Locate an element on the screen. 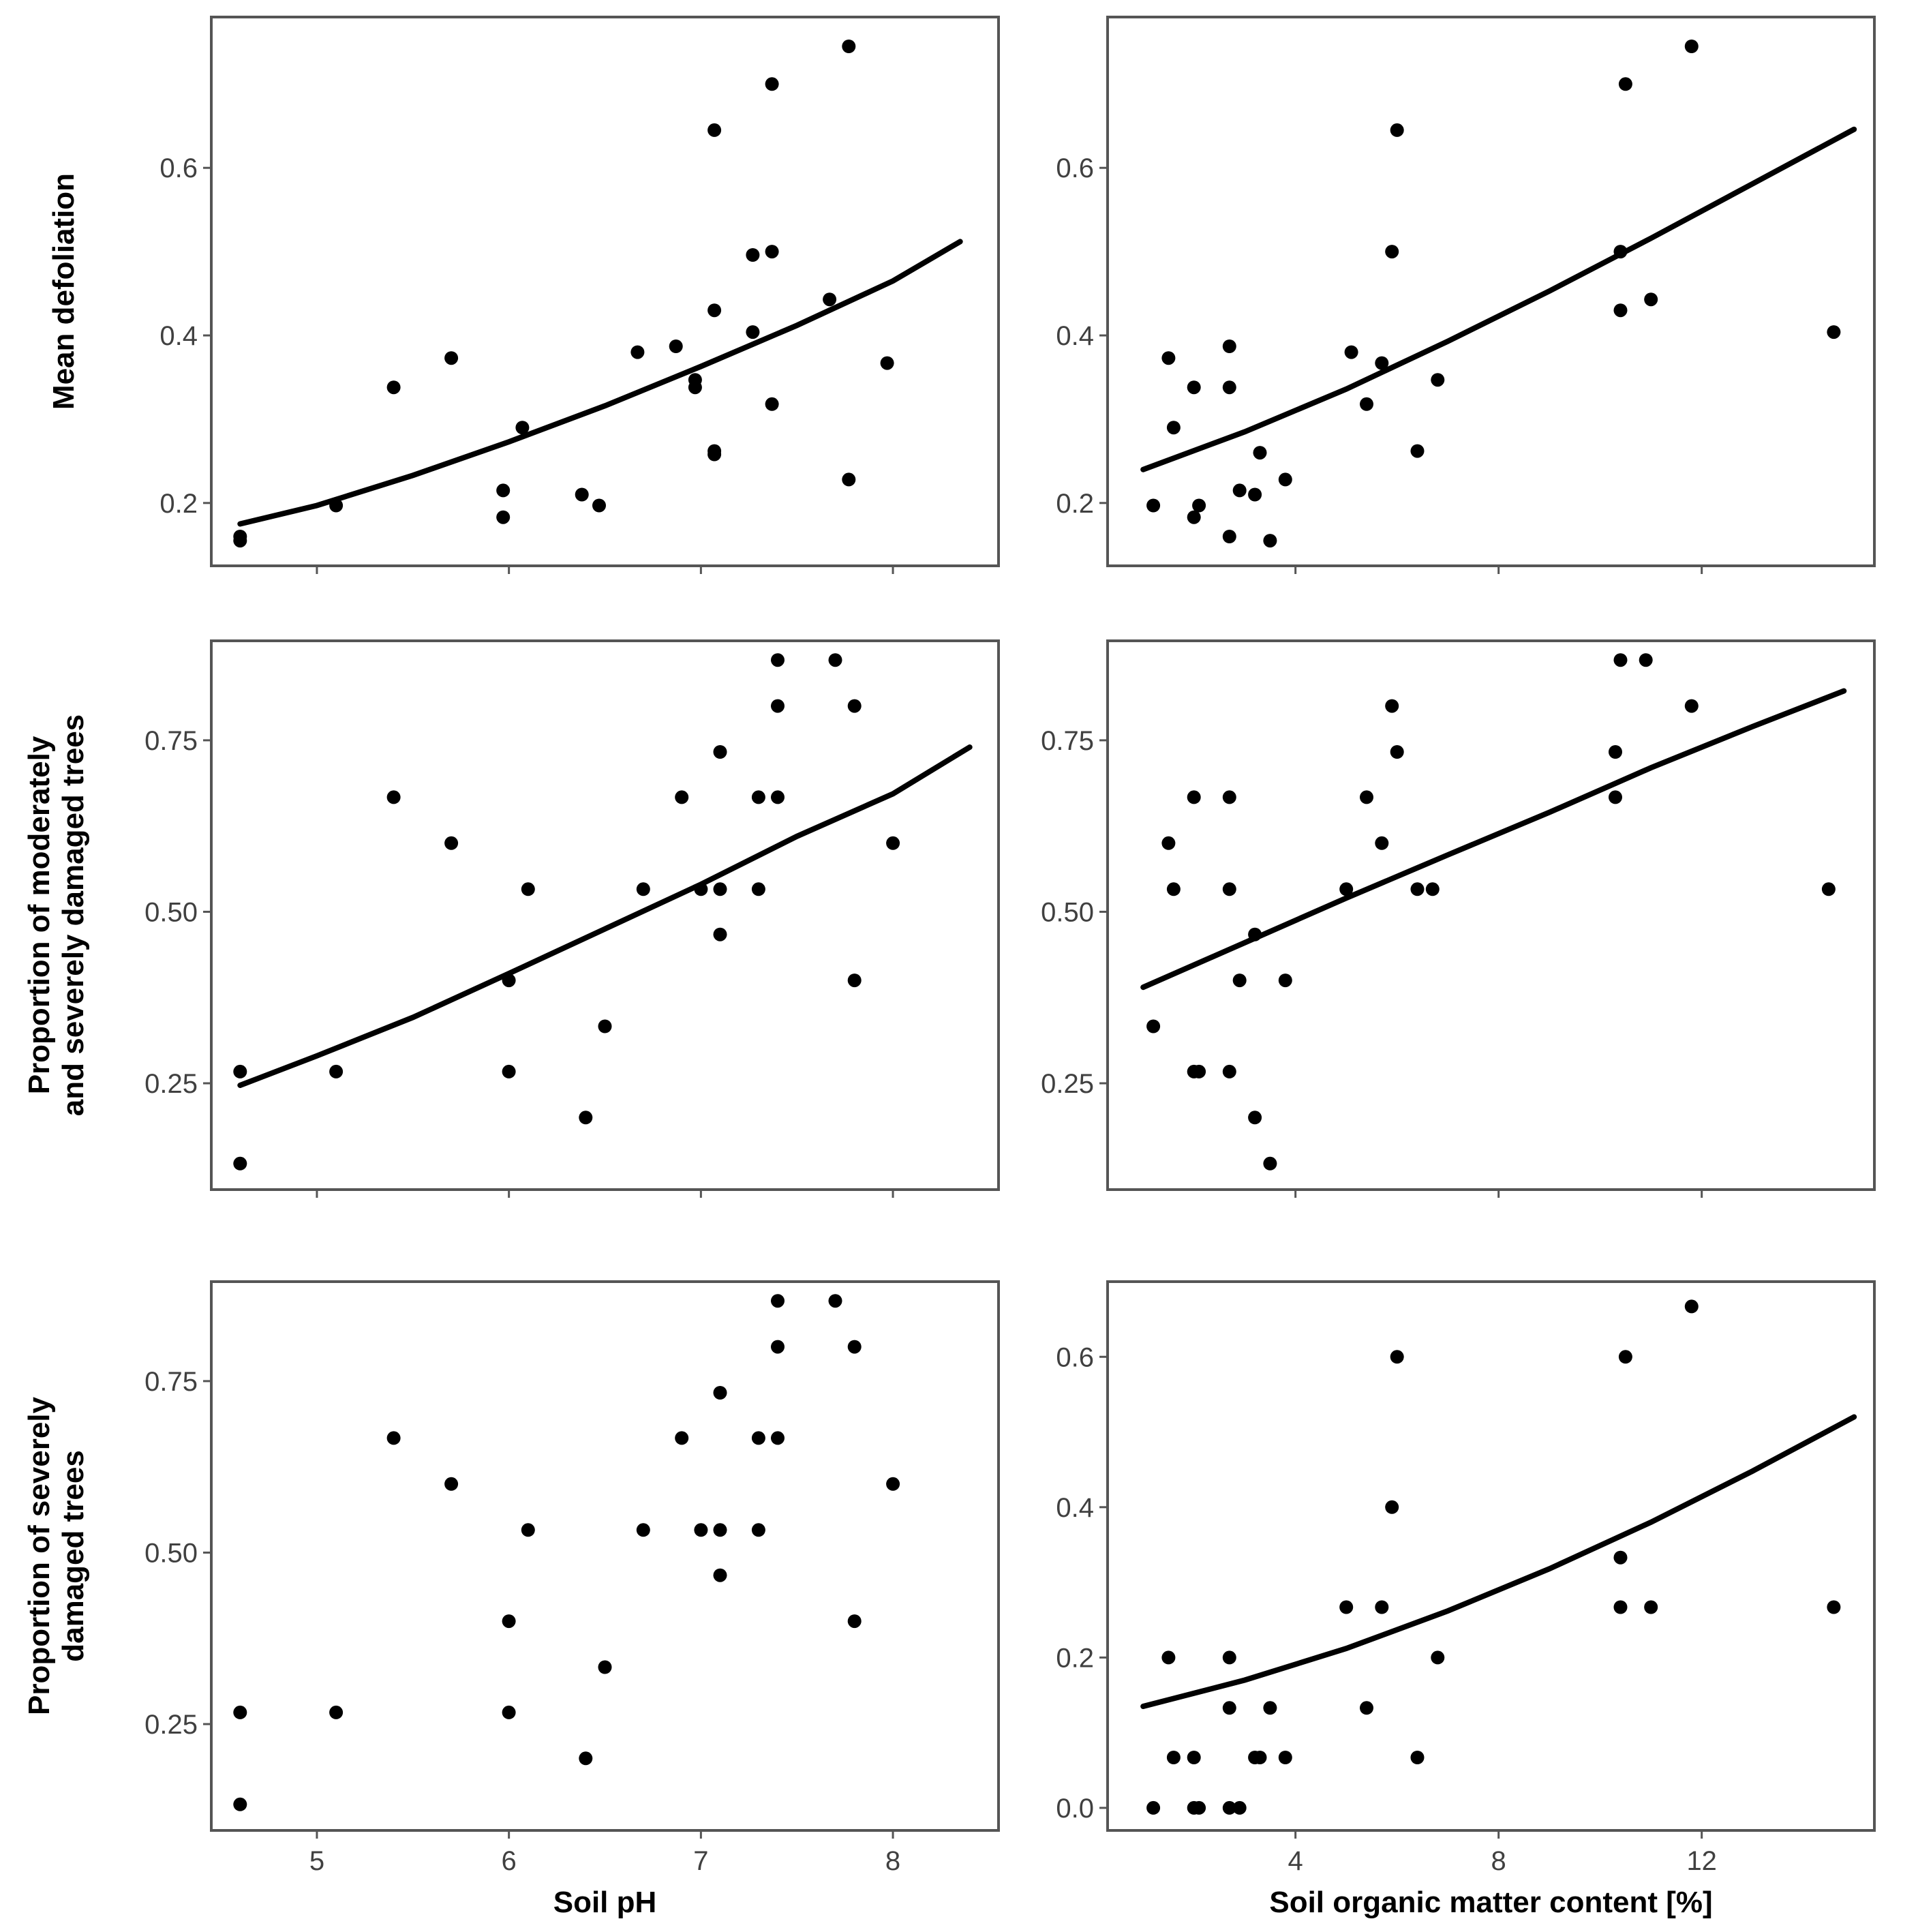 The width and height of the screenshot is (1918, 1932). x-tick-label: 7 is located at coordinates (701, 1861).